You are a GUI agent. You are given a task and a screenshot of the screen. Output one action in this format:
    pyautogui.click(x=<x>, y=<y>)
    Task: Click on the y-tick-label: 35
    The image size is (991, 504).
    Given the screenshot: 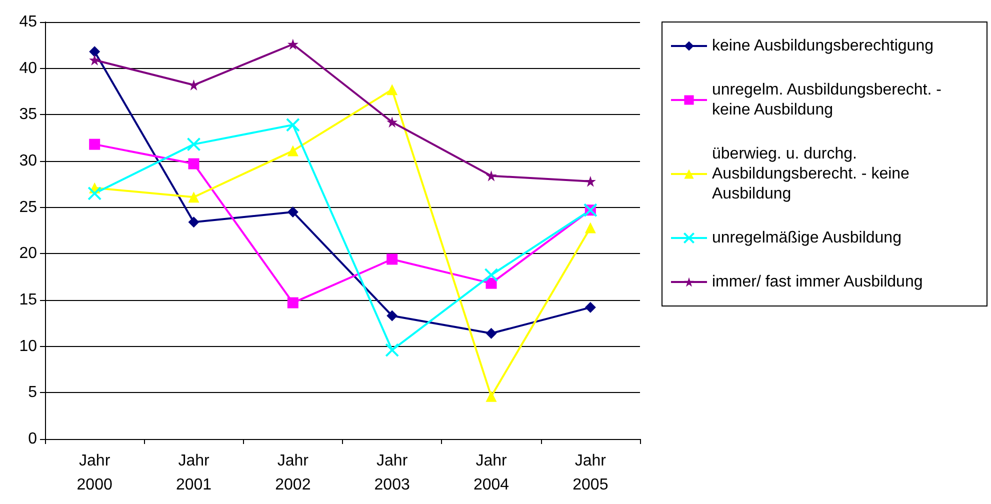 What is the action you would take?
    pyautogui.click(x=28, y=115)
    